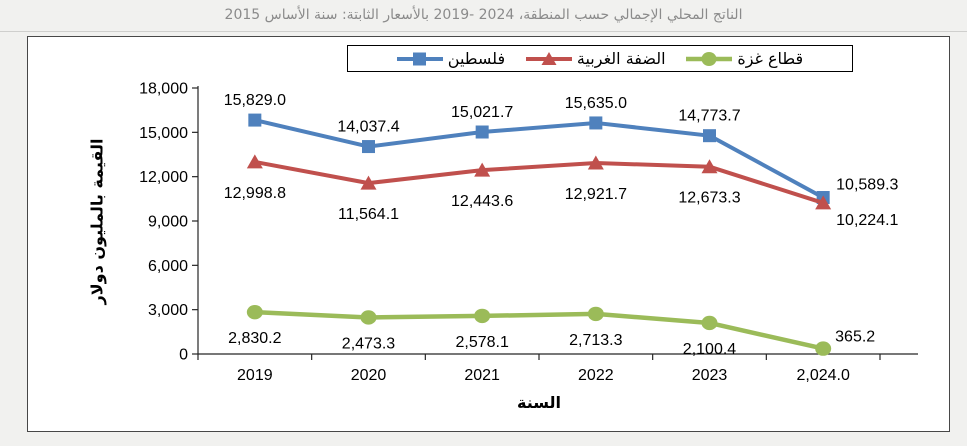  What do you see at coordinates (867, 220) in the screenshot?
I see `data-label: 10,224.1` at bounding box center [867, 220].